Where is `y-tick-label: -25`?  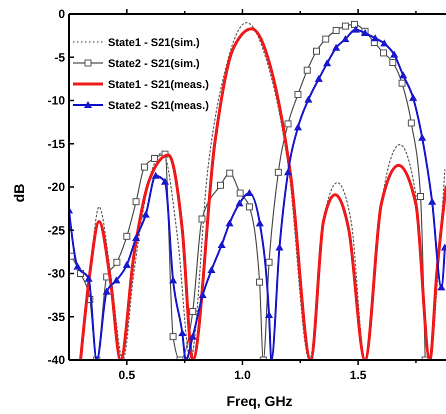 y-tick-label: -25 is located at coordinates (57, 230).